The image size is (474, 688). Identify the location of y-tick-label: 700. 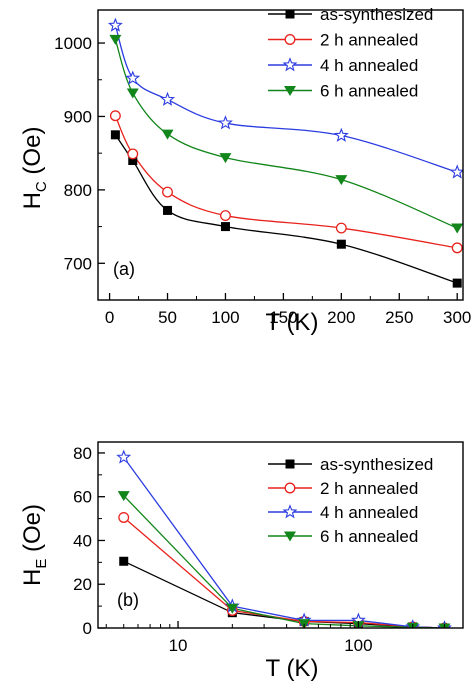
(78, 263).